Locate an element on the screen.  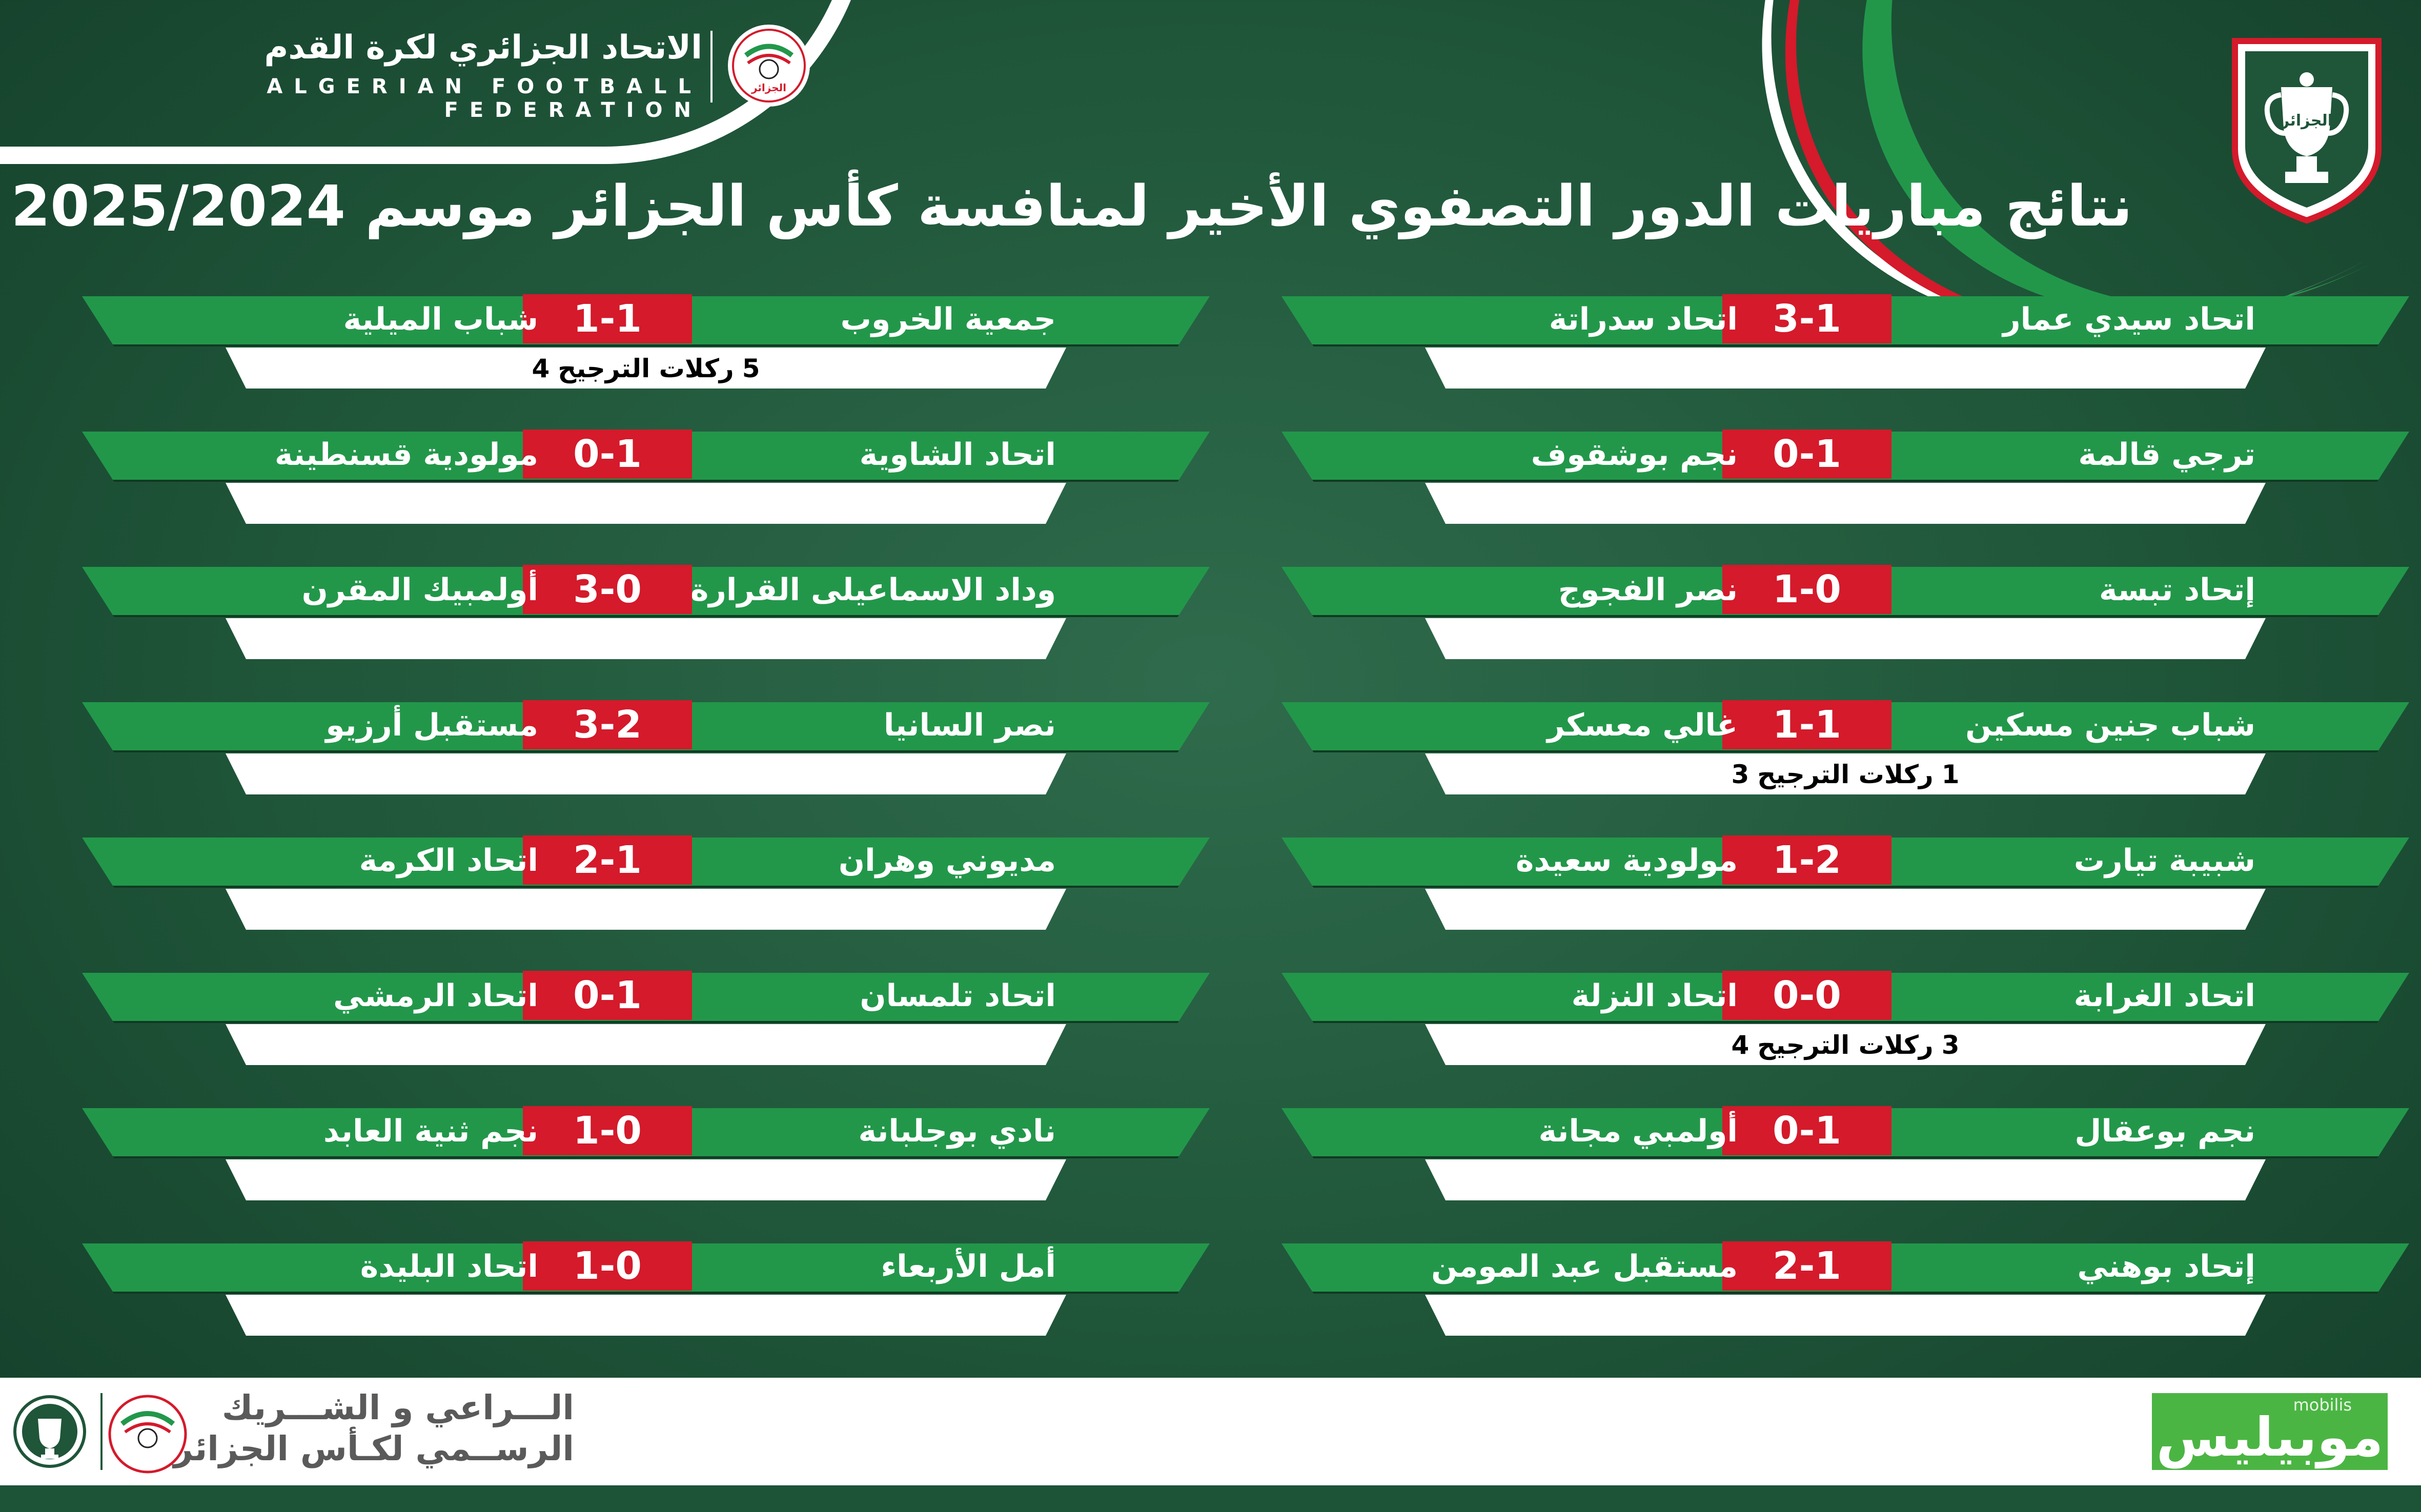
home-team: اتحاد الشاوية is located at coordinates (958, 455).